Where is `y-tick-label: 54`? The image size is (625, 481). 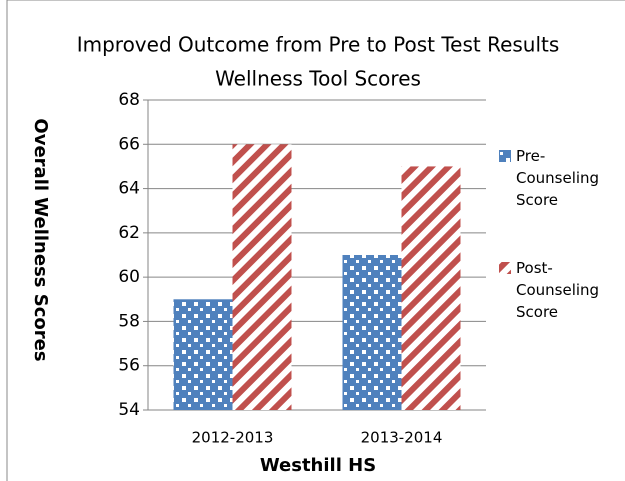
y-tick-label: 54 is located at coordinates (129, 410).